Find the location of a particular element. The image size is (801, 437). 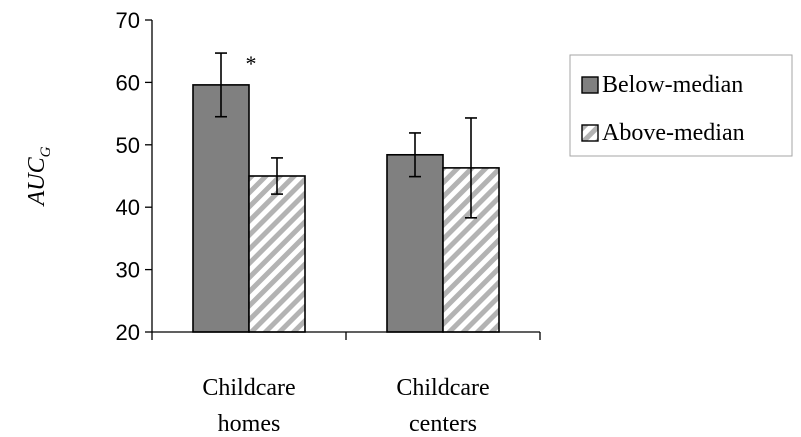

y-axis-label-main: AUC is located at coordinates (37, 181).